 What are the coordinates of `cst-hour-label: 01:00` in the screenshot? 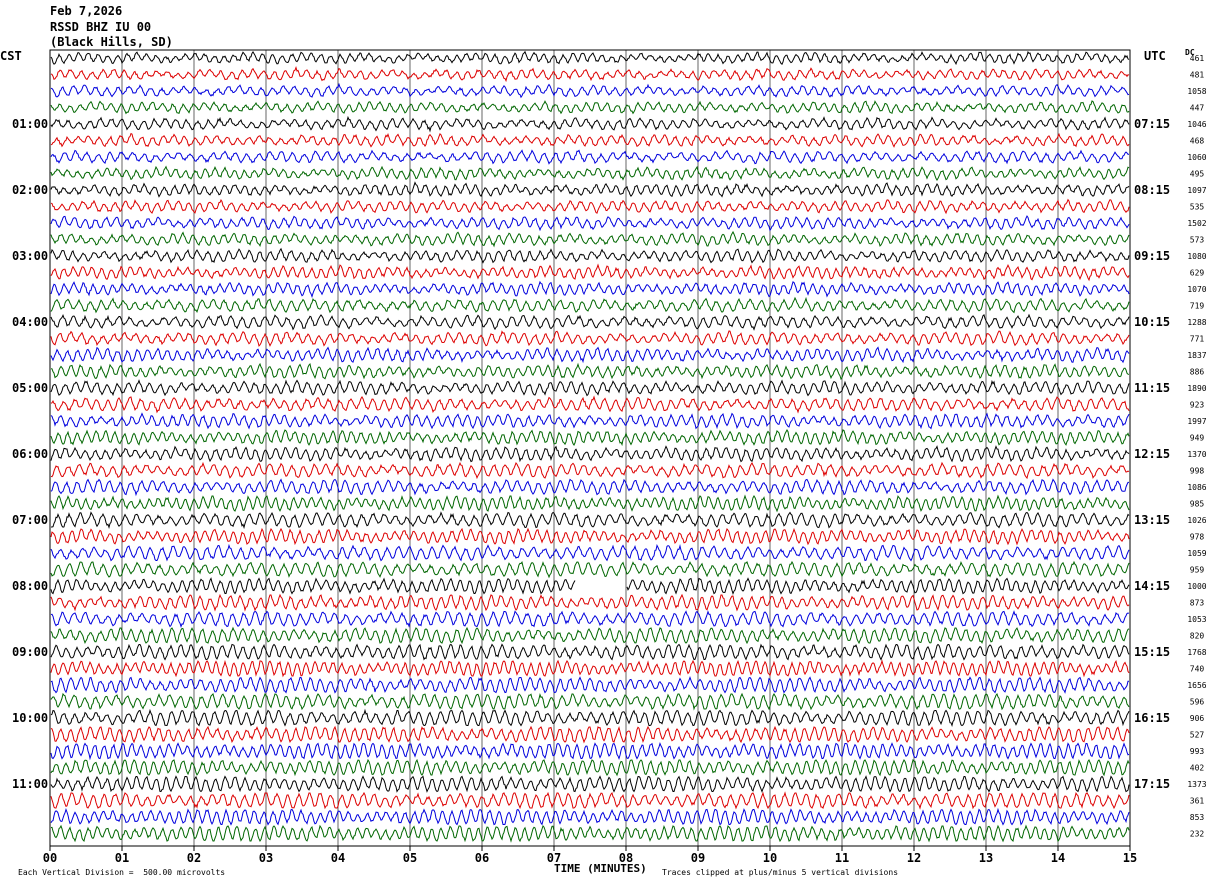 It's located at (30, 124).